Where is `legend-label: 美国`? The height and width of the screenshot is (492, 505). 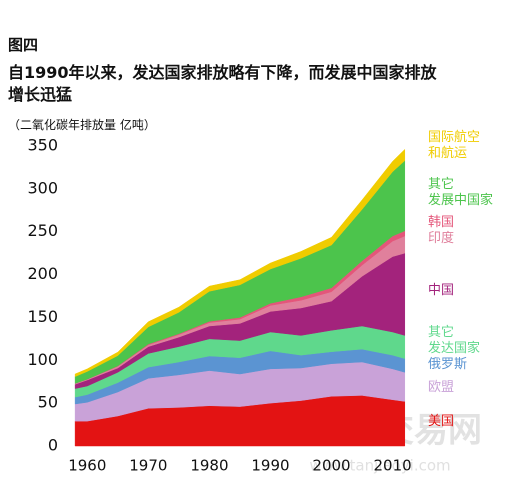
legend-label: 美国 is located at coordinates (441, 421).